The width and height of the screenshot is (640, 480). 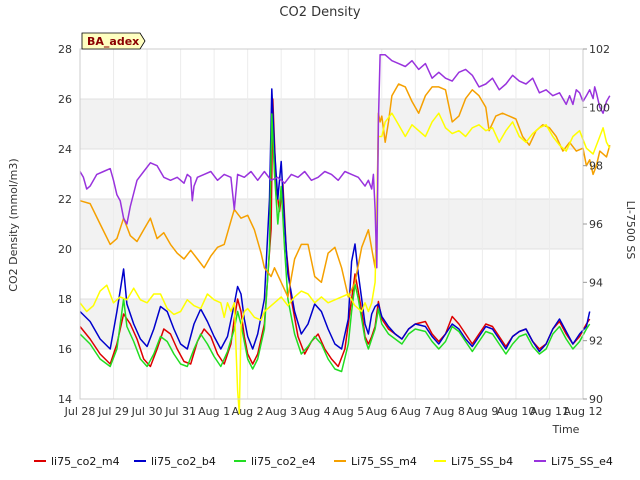 What do you see at coordinates (283, 461) in the screenshot?
I see `legend-label: li75_co2_e4` at bounding box center [283, 461].